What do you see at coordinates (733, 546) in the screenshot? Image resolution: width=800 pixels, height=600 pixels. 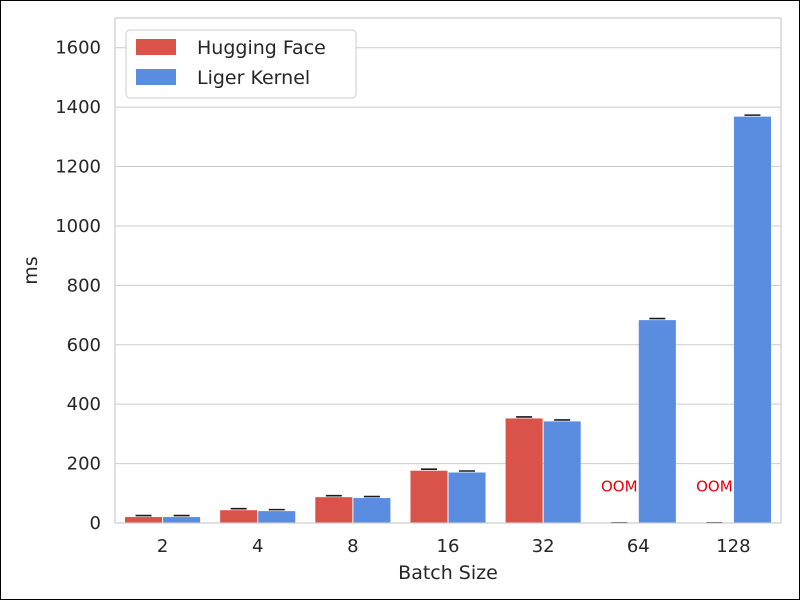 I see `x-tick-label: 128` at bounding box center [733, 546].